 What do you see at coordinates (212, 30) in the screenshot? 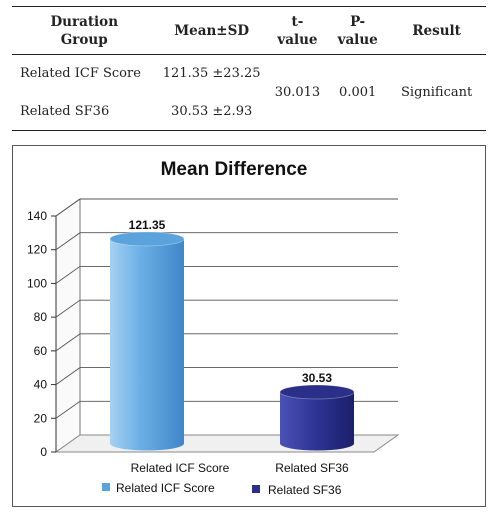
I see `header-mean-sd: Mean±SD` at bounding box center [212, 30].